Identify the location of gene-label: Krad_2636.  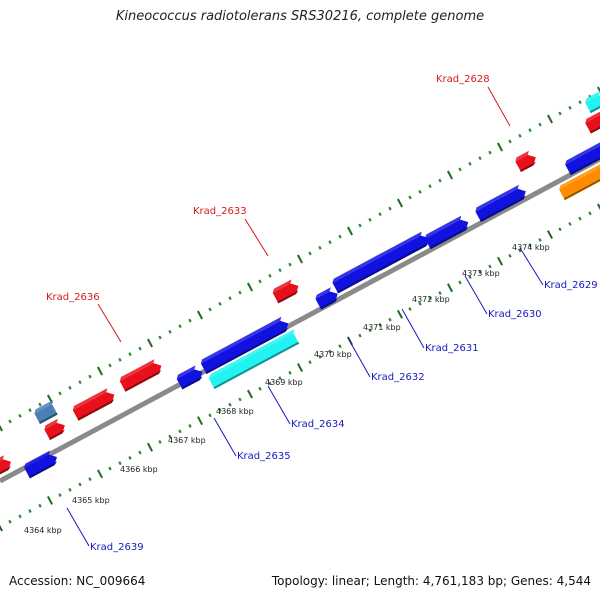
(73, 297).